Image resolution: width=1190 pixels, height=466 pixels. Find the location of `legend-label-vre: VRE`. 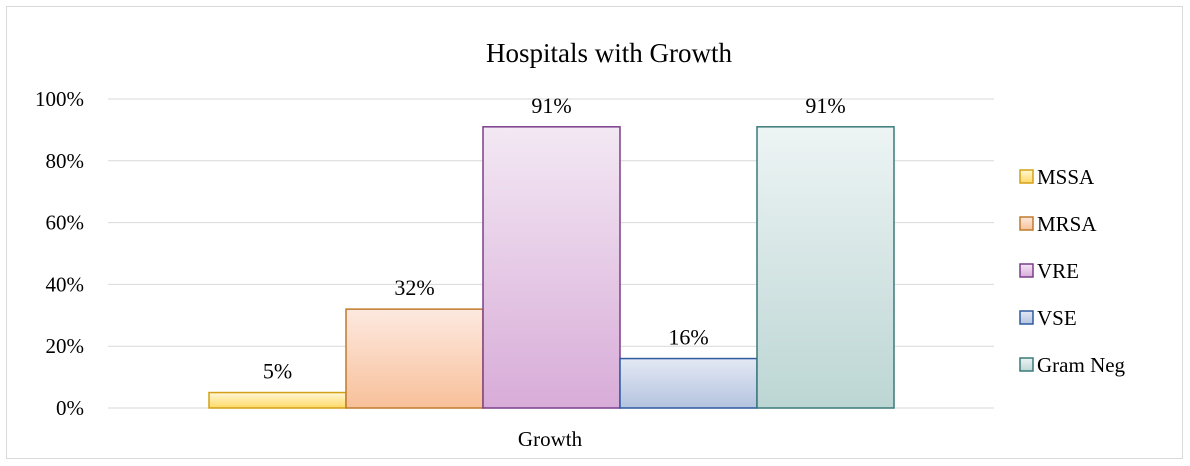

legend-label-vre: VRE is located at coordinates (1058, 271).